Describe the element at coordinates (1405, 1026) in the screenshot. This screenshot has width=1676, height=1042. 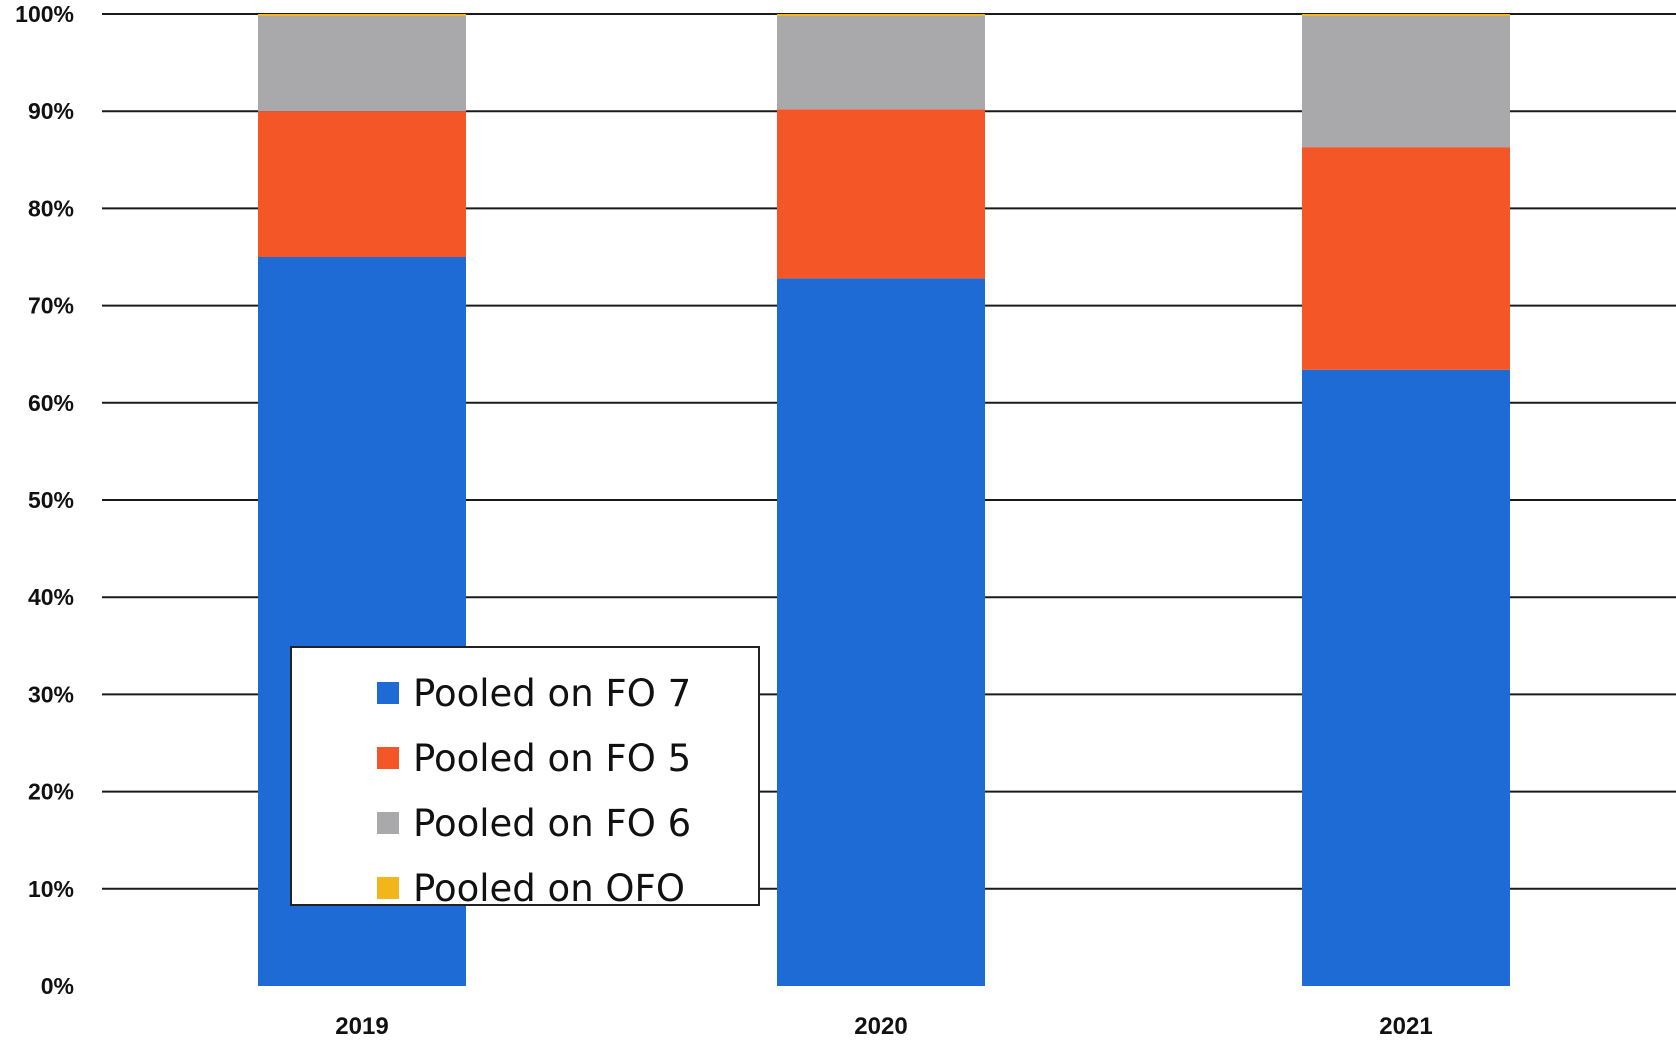
I see `x-category-label: 2021` at that location.